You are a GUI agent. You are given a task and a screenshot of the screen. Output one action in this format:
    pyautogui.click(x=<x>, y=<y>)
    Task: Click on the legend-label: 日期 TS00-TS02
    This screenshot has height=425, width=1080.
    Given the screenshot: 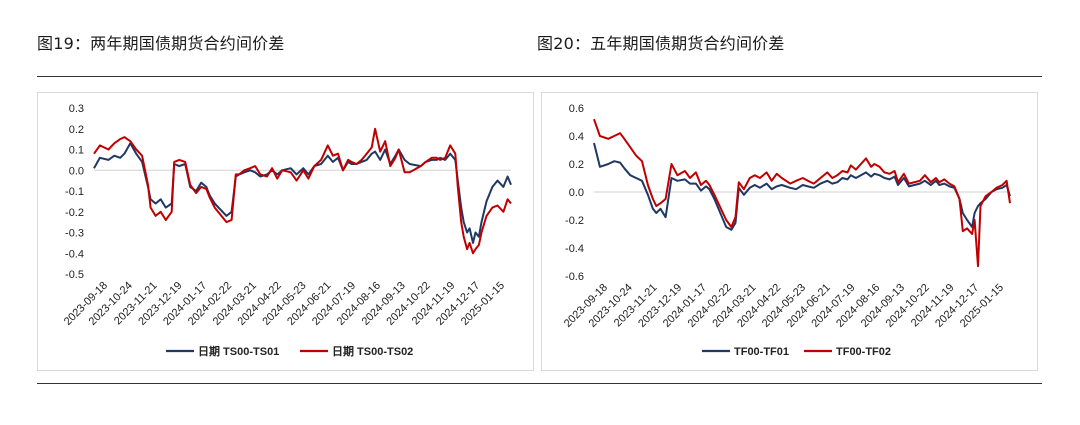 What is the action you would take?
    pyautogui.click(x=372, y=351)
    